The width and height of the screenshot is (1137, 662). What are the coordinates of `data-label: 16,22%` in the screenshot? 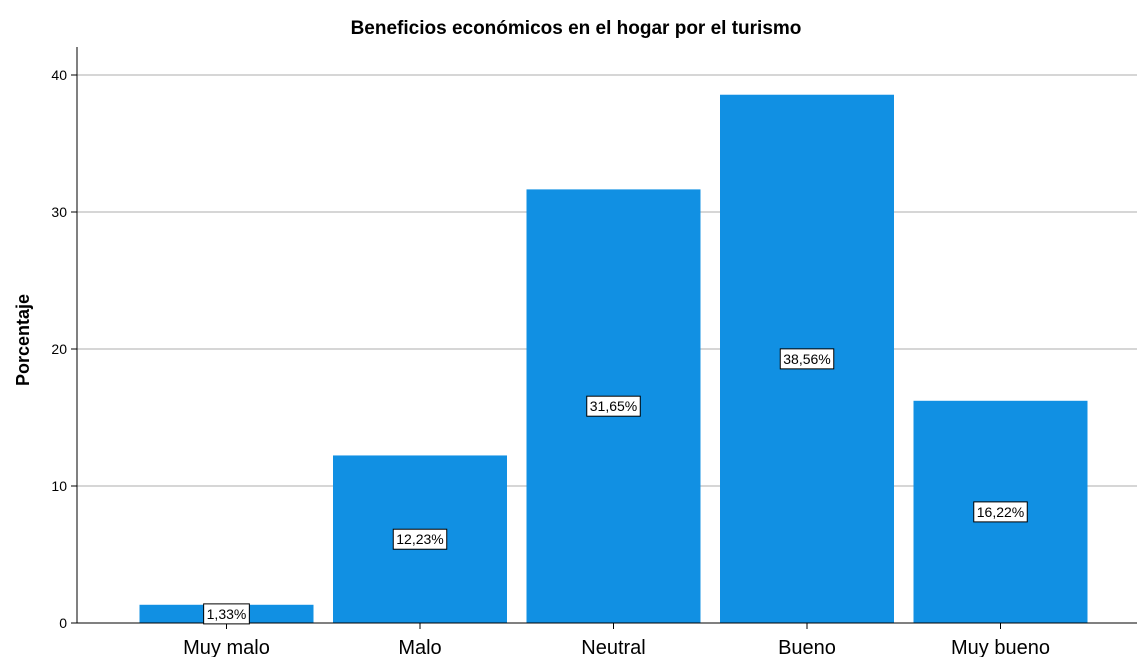 It's located at (1000, 512).